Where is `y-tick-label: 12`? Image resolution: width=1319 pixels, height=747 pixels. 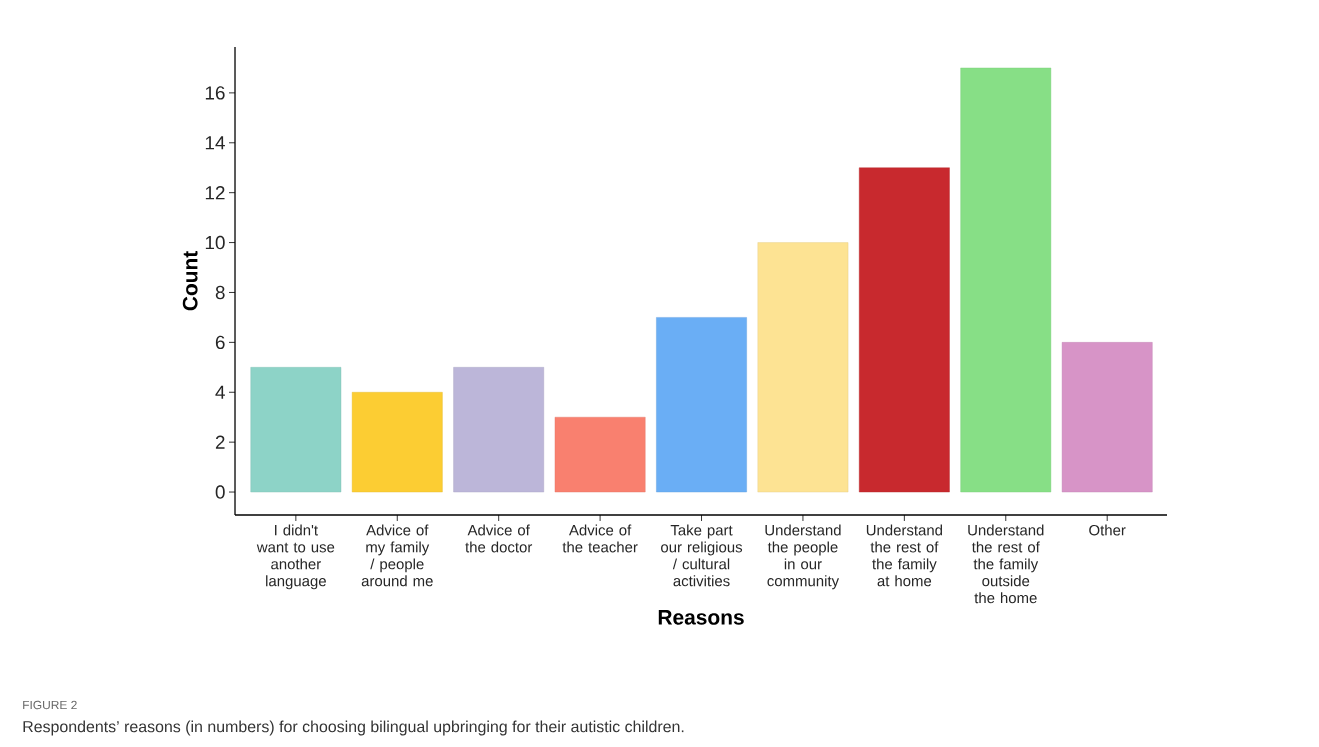
y-tick-label: 12 is located at coordinates (215, 193).